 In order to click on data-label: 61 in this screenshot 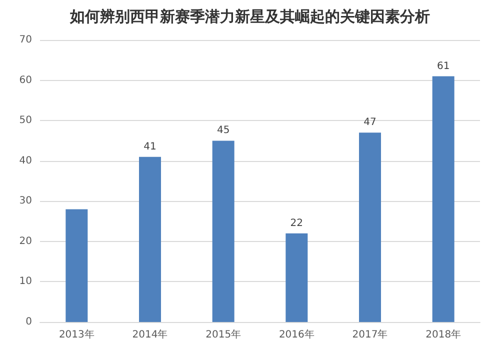, I will do `click(443, 66)`.